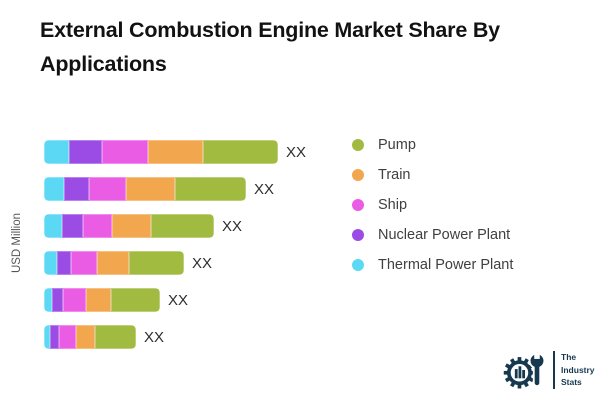 The height and width of the screenshot is (400, 600). I want to click on legend-label: Thermal Power Plant, so click(446, 265).